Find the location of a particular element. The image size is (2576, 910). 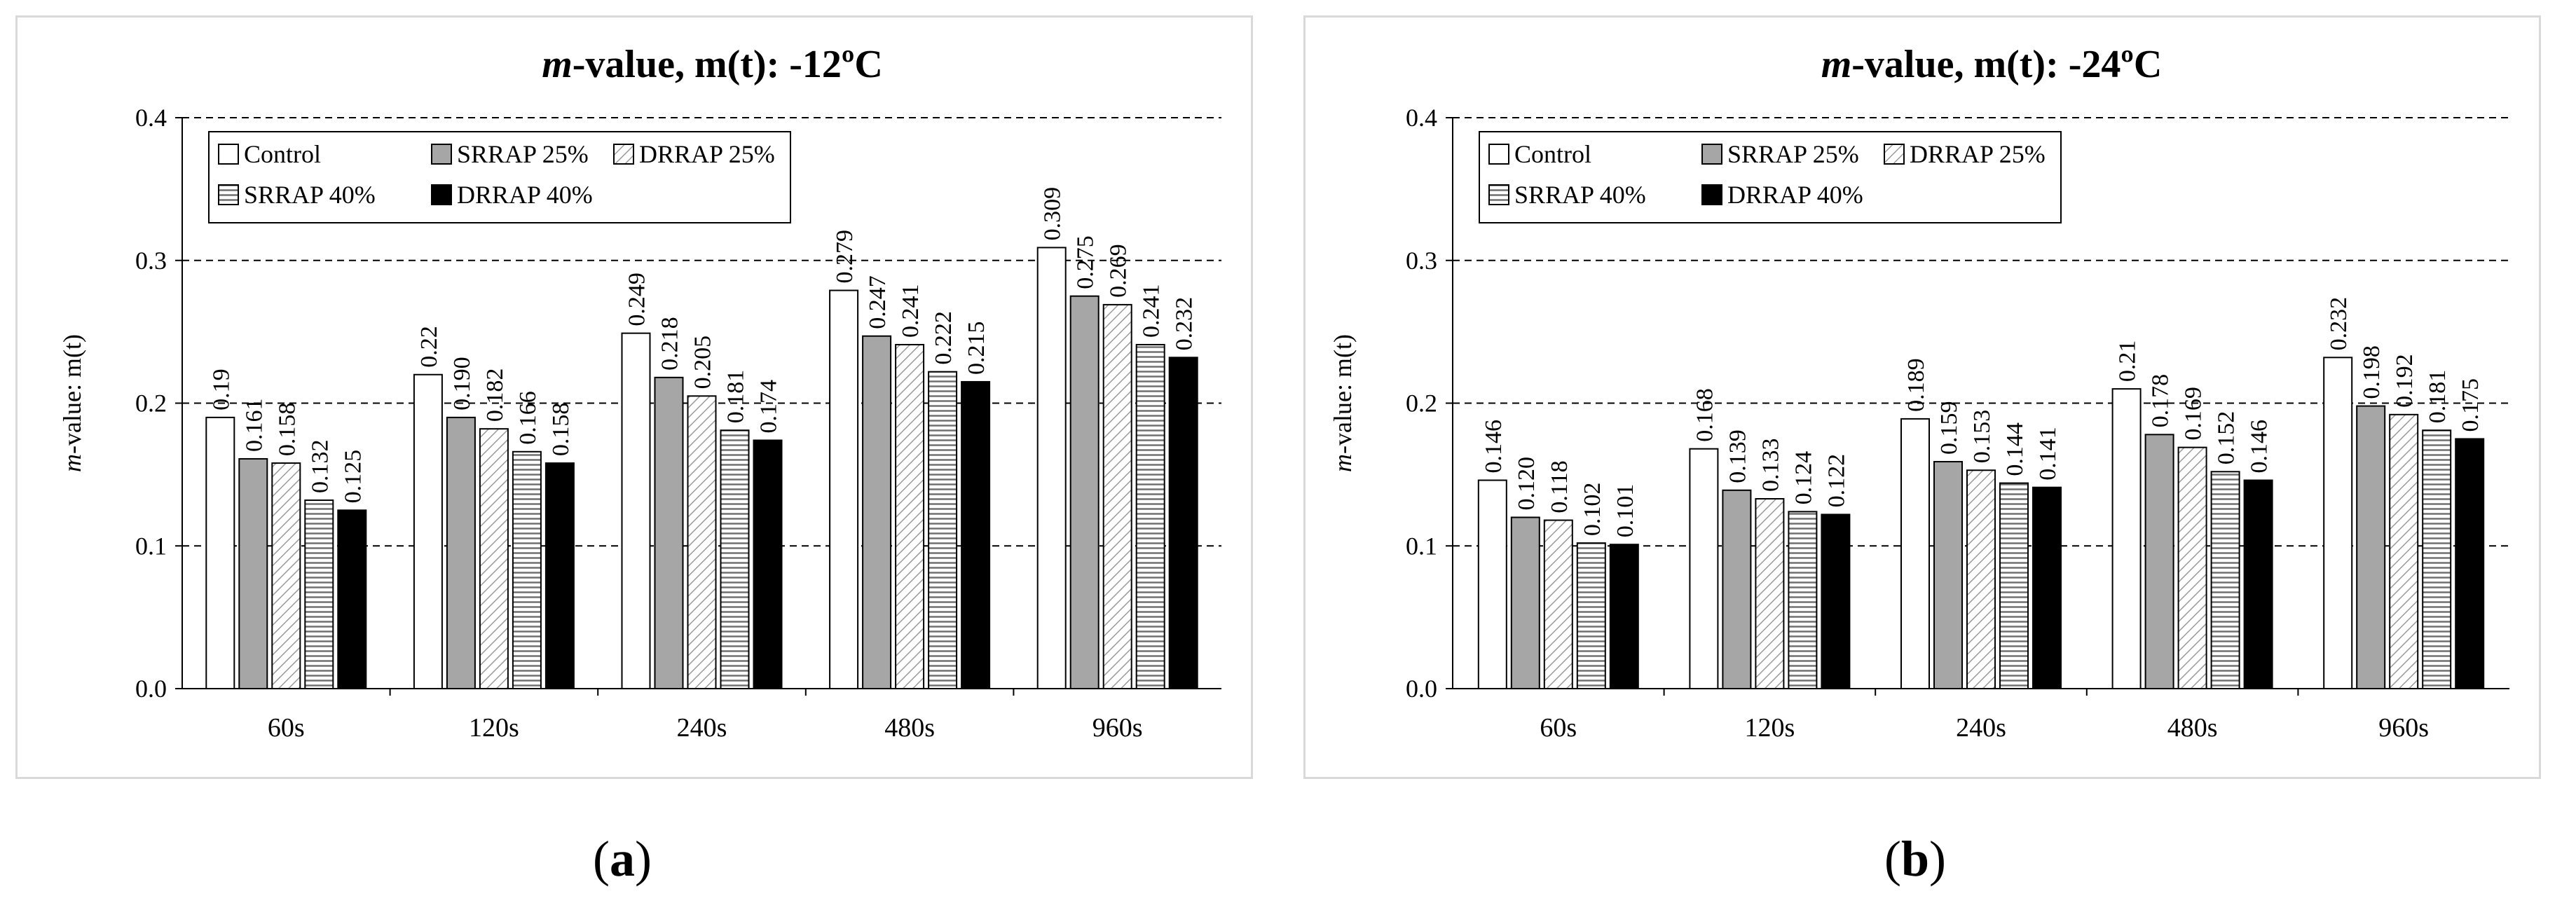

x-tick-label: 960s is located at coordinates (1117, 728).